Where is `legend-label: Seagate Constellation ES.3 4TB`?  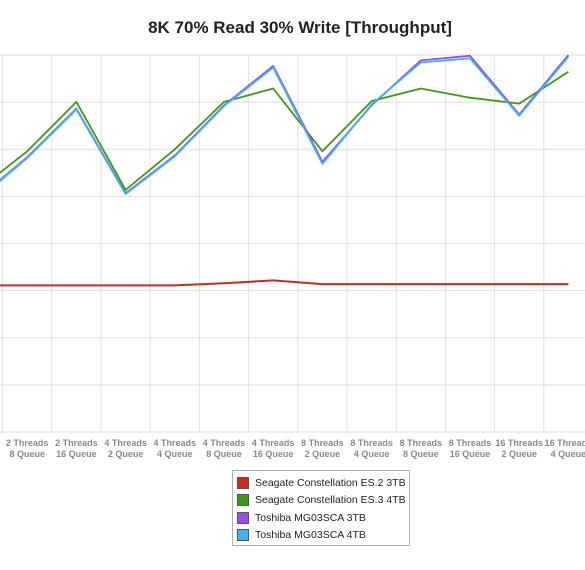 legend-label: Seagate Constellation ES.3 4TB is located at coordinates (330, 500).